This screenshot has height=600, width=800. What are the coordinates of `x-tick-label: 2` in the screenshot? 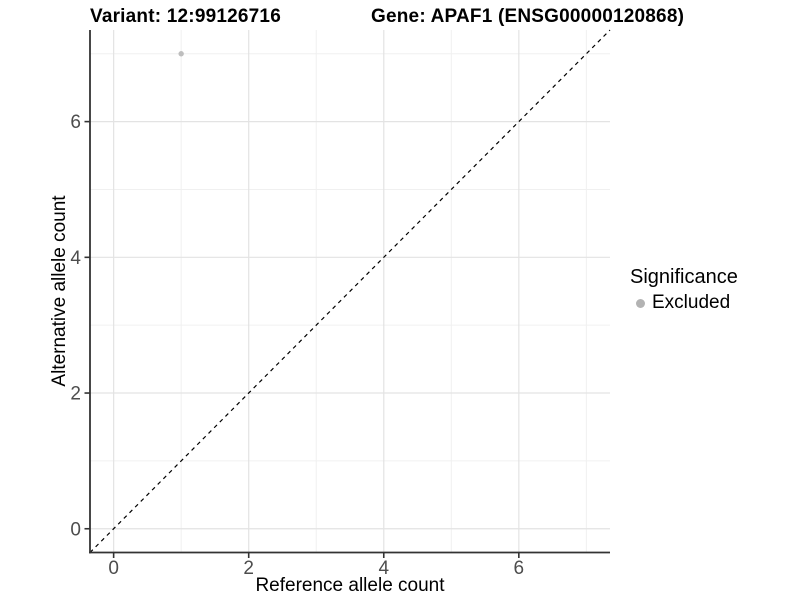 It's located at (248, 568).